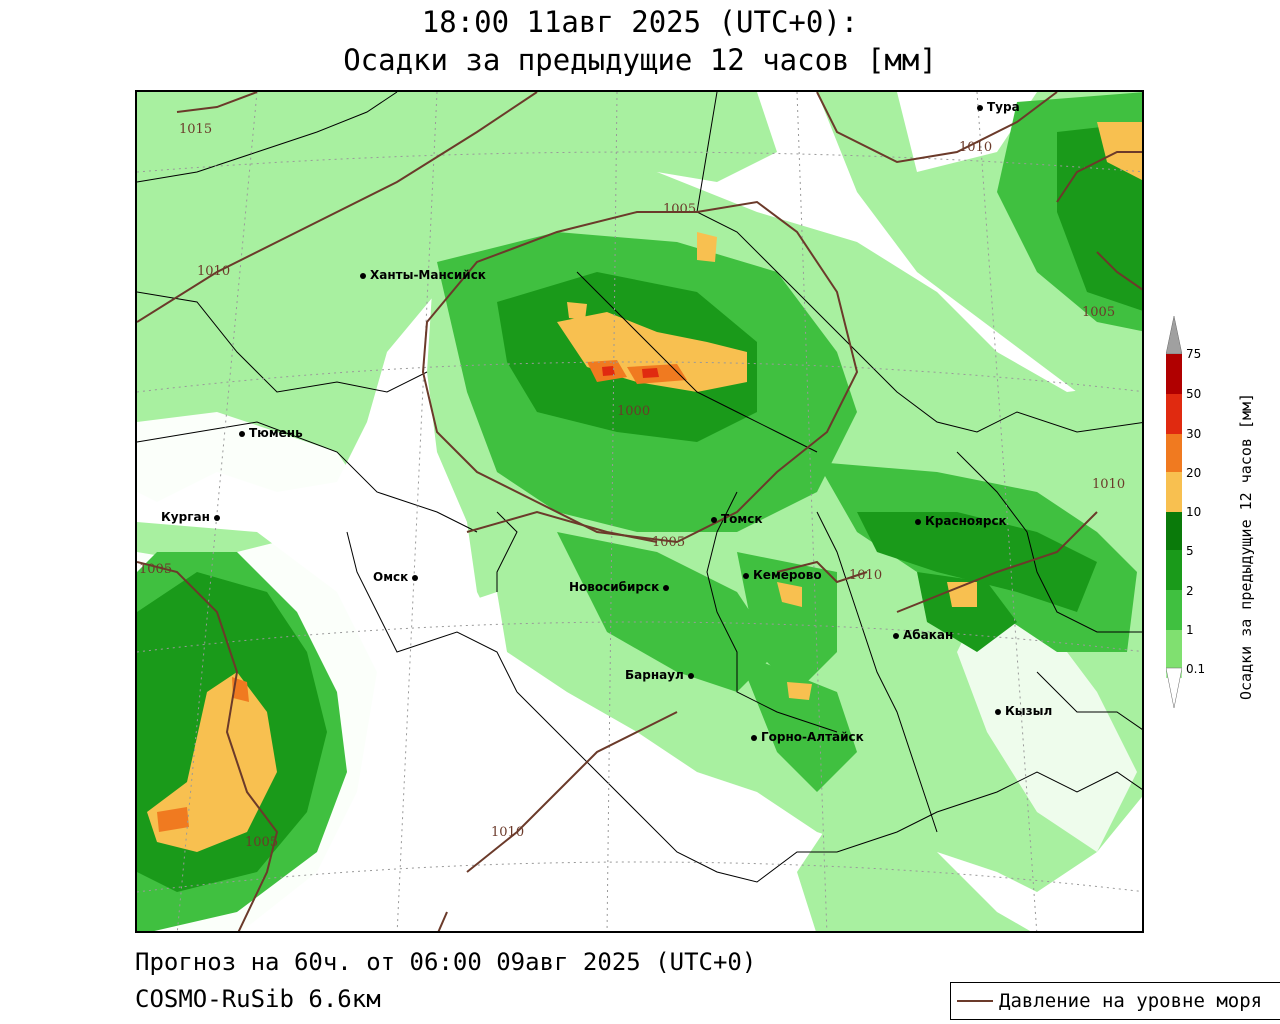  Describe the element at coordinates (1194, 512) in the screenshot. I see `colorbar-tick: 10` at that location.